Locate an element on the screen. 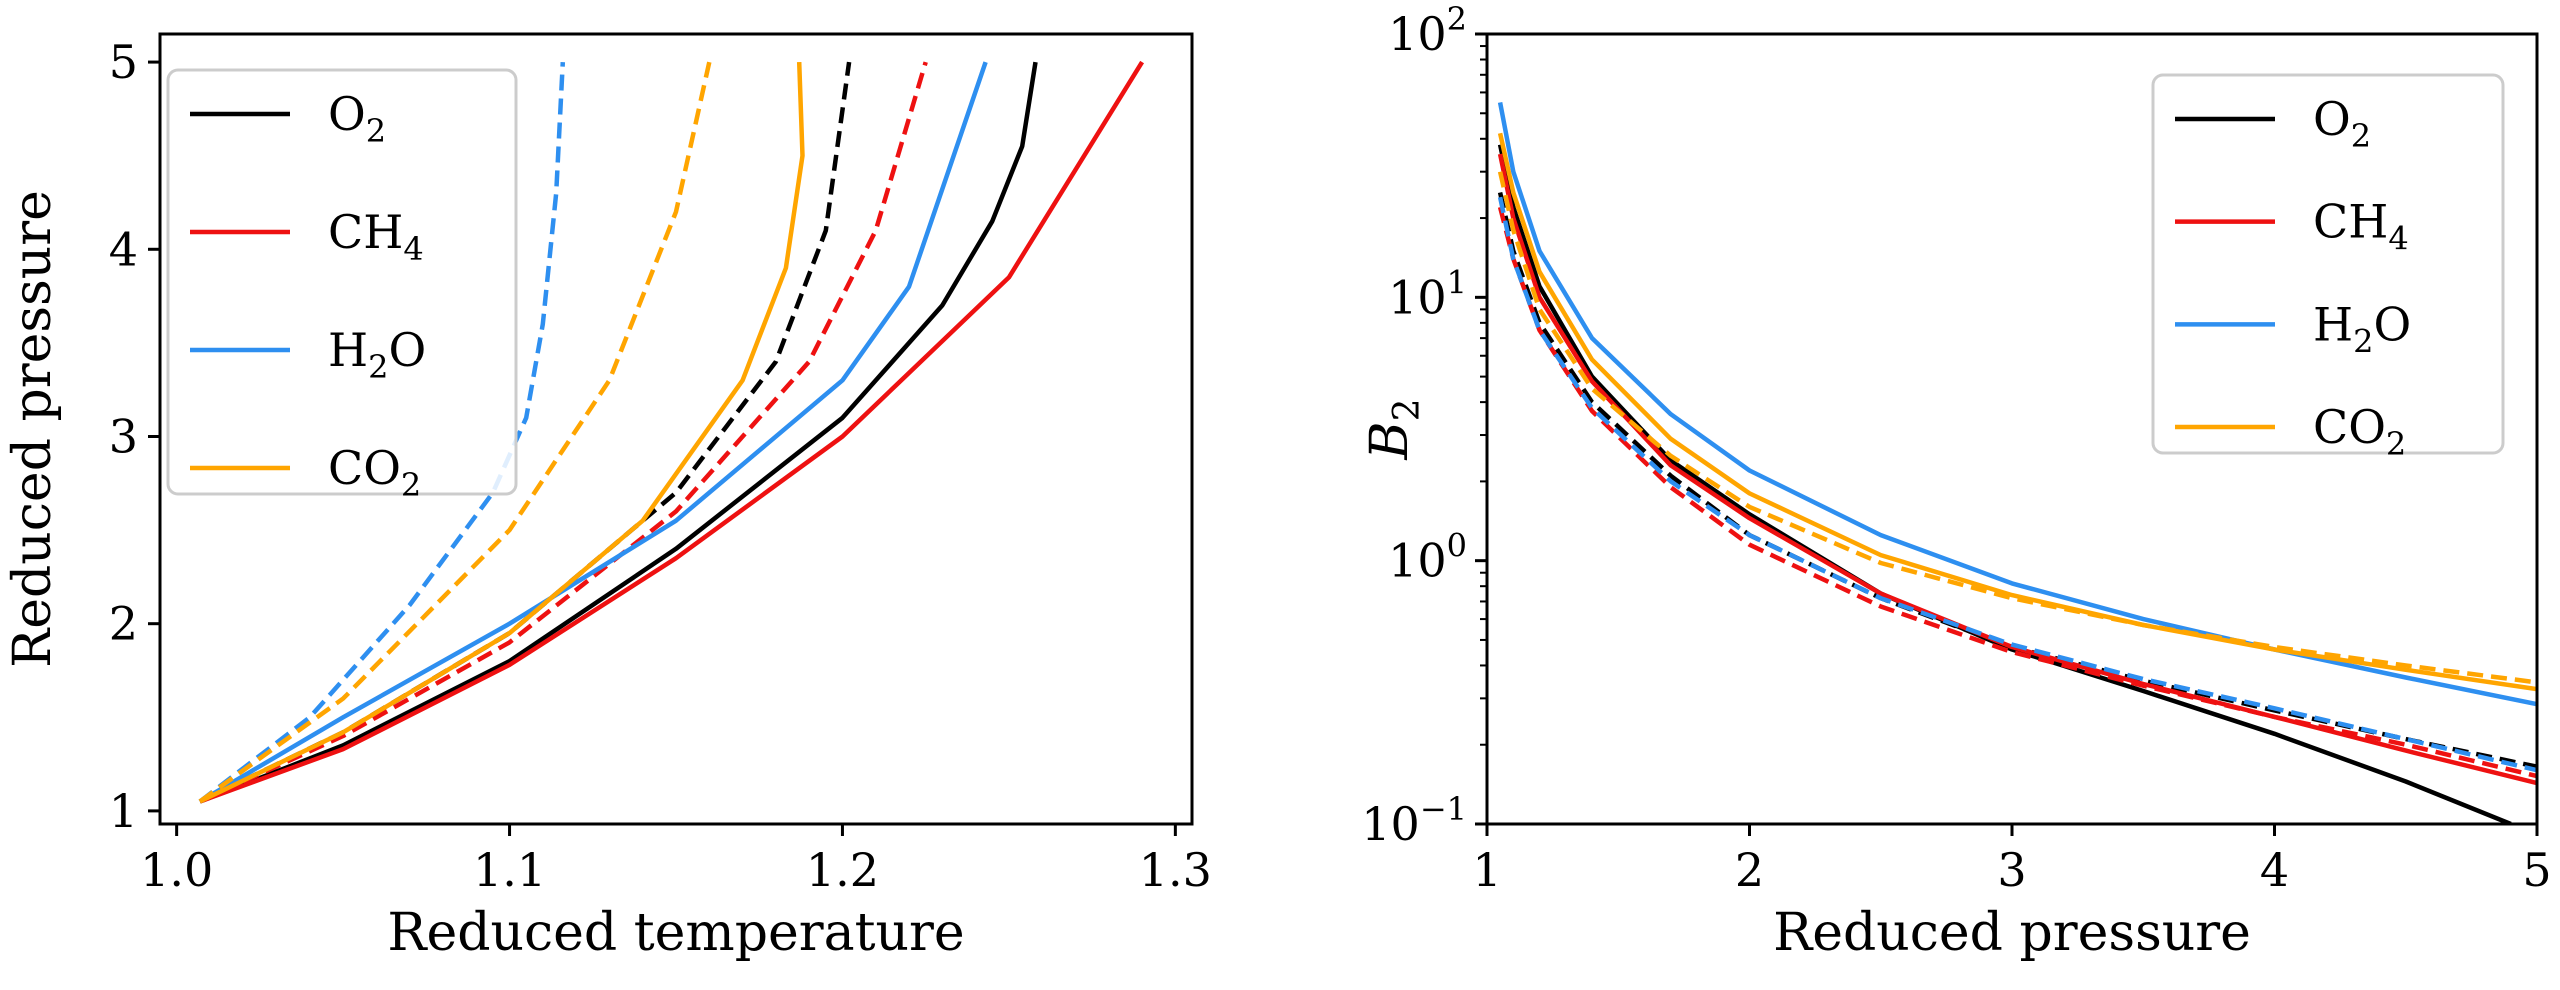 The width and height of the screenshot is (2560, 990). x-axis-title: Reduced pressure is located at coordinates (2012, 933).